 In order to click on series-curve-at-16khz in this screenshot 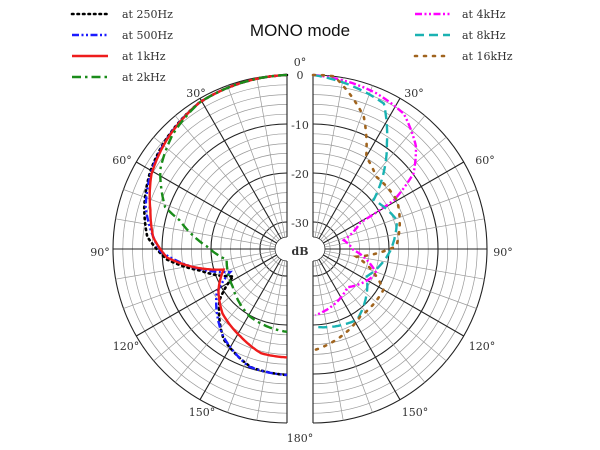, I will do `click(356, 212)`.